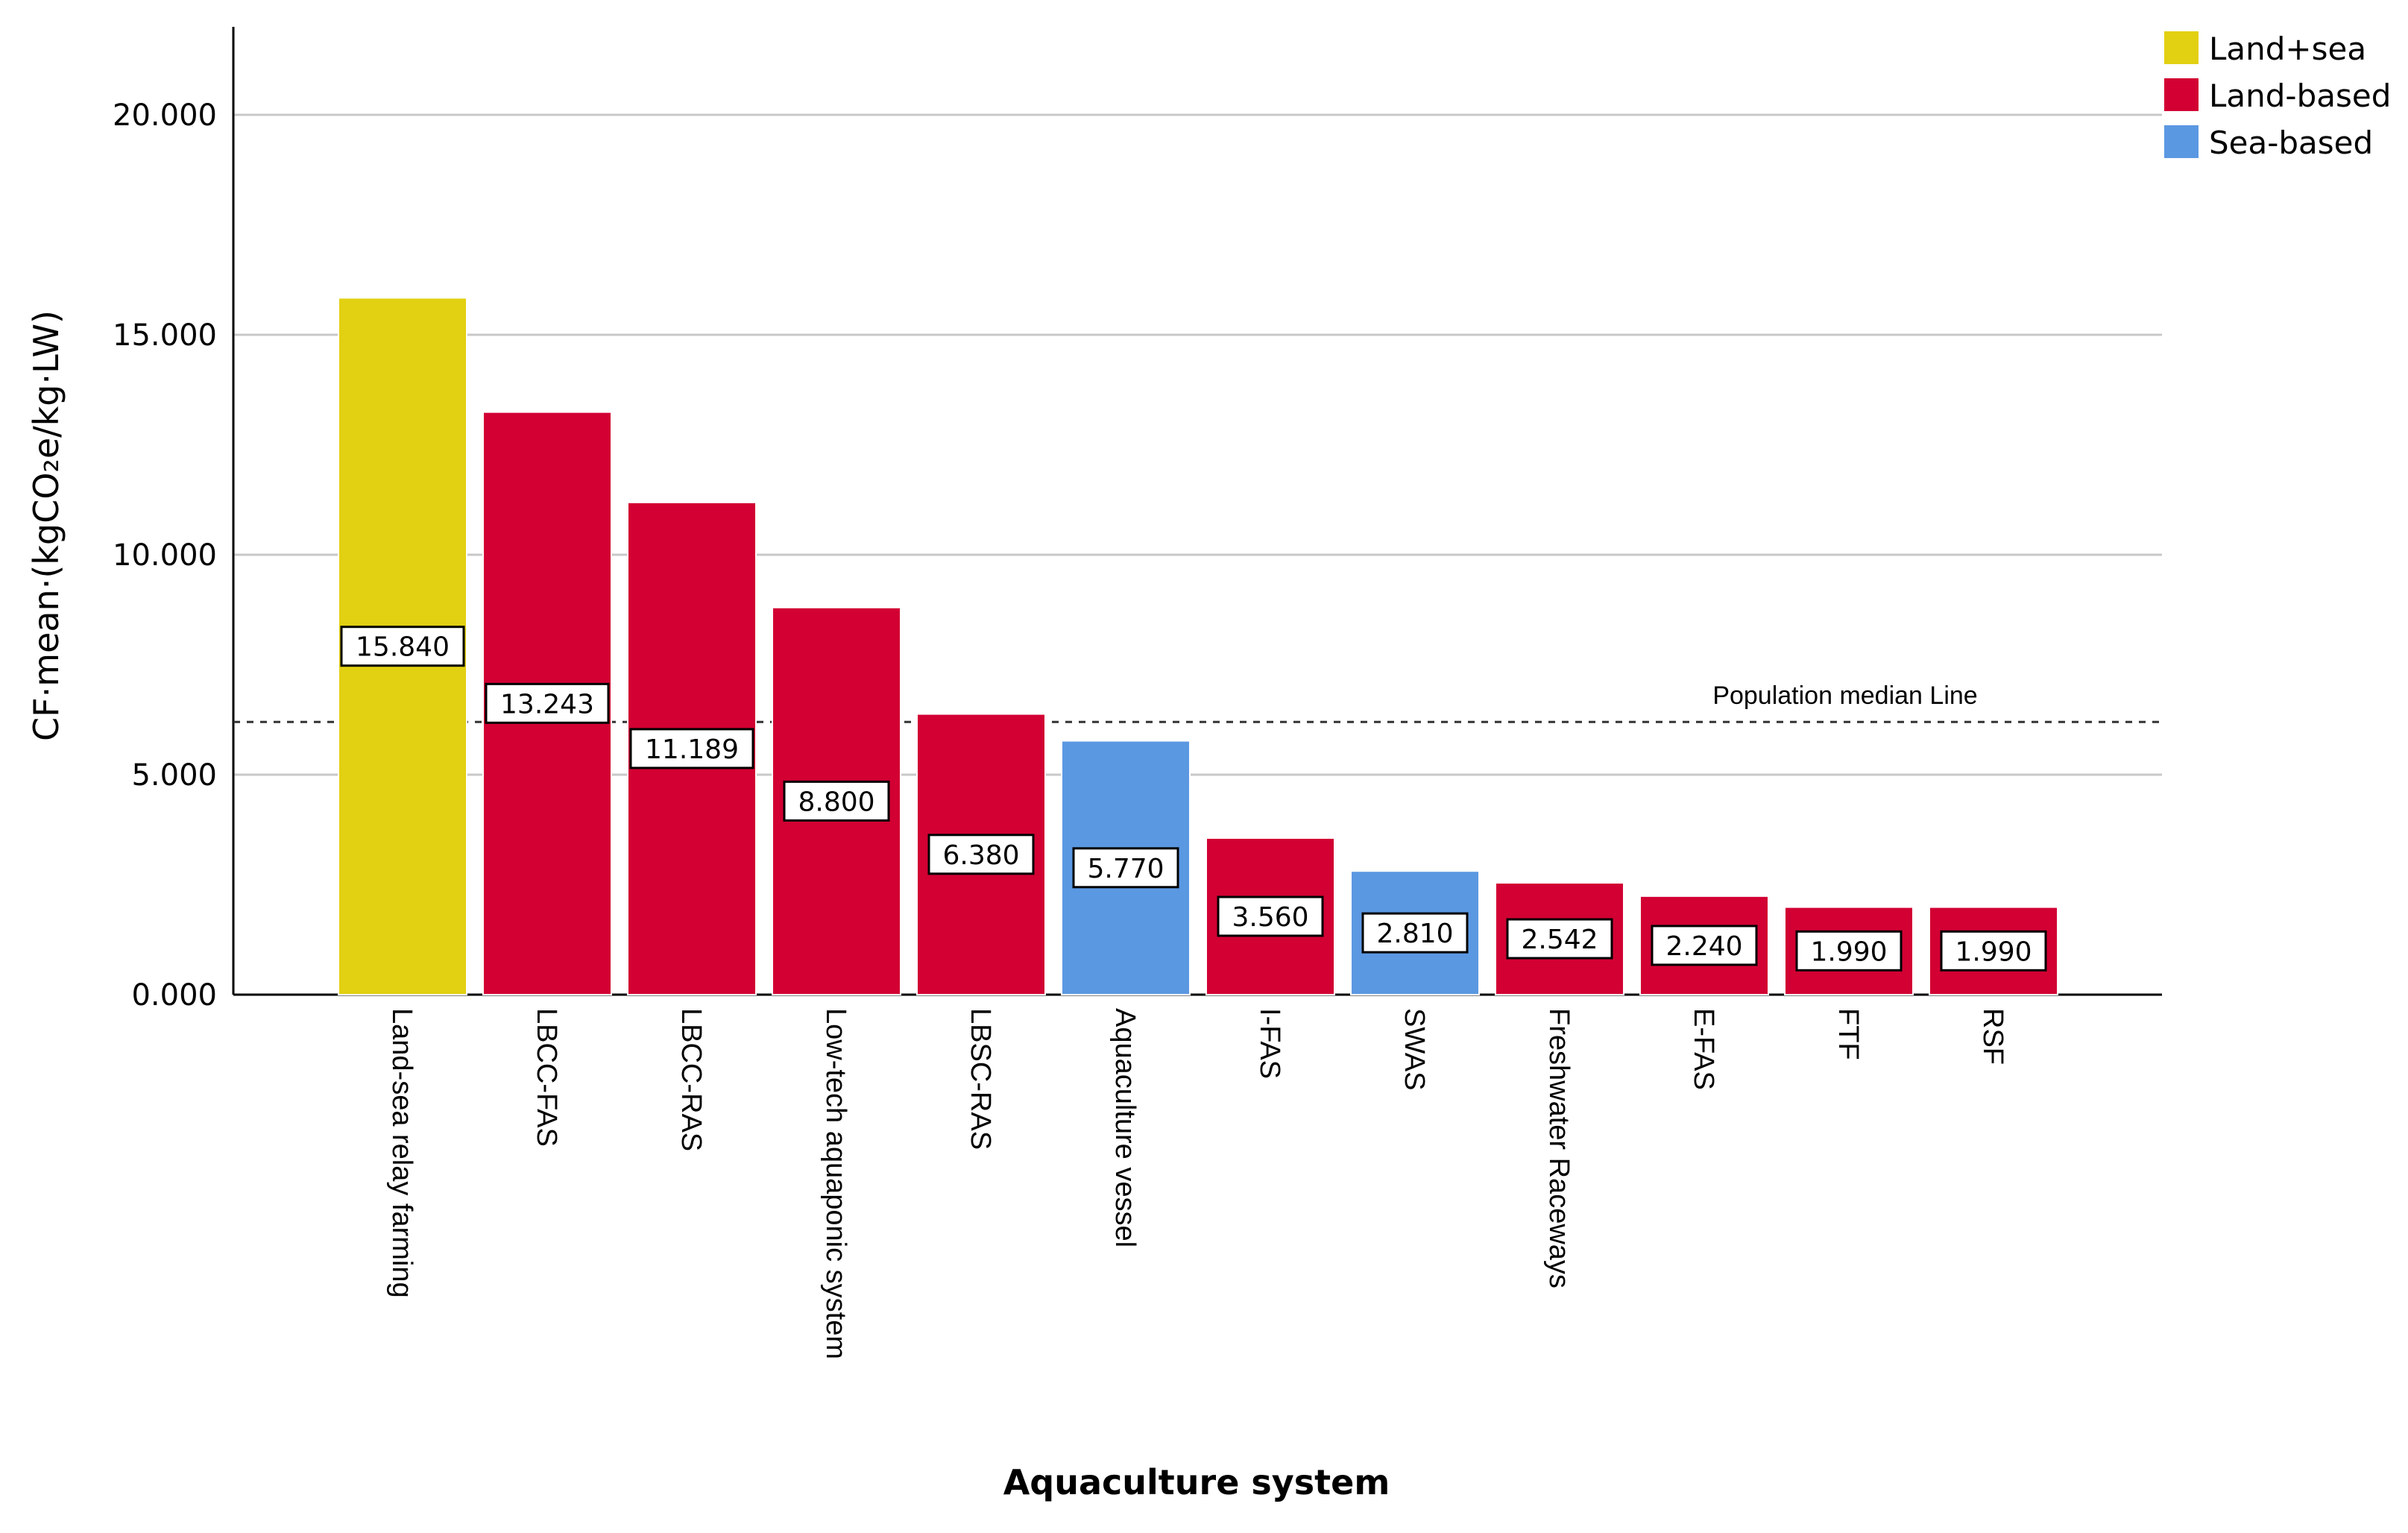 The height and width of the screenshot is (1533, 2408). I want to click on data-label: 8.800, so click(836, 801).